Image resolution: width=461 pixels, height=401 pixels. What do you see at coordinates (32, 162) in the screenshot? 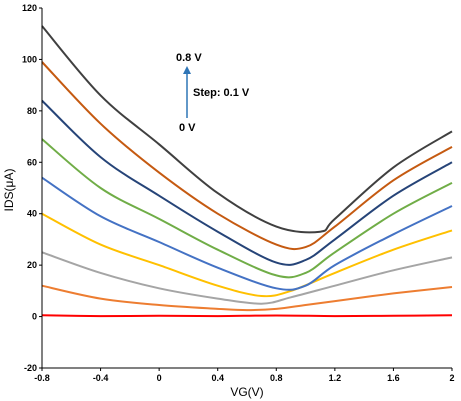
I see `y-tick-label: 60` at bounding box center [32, 162].